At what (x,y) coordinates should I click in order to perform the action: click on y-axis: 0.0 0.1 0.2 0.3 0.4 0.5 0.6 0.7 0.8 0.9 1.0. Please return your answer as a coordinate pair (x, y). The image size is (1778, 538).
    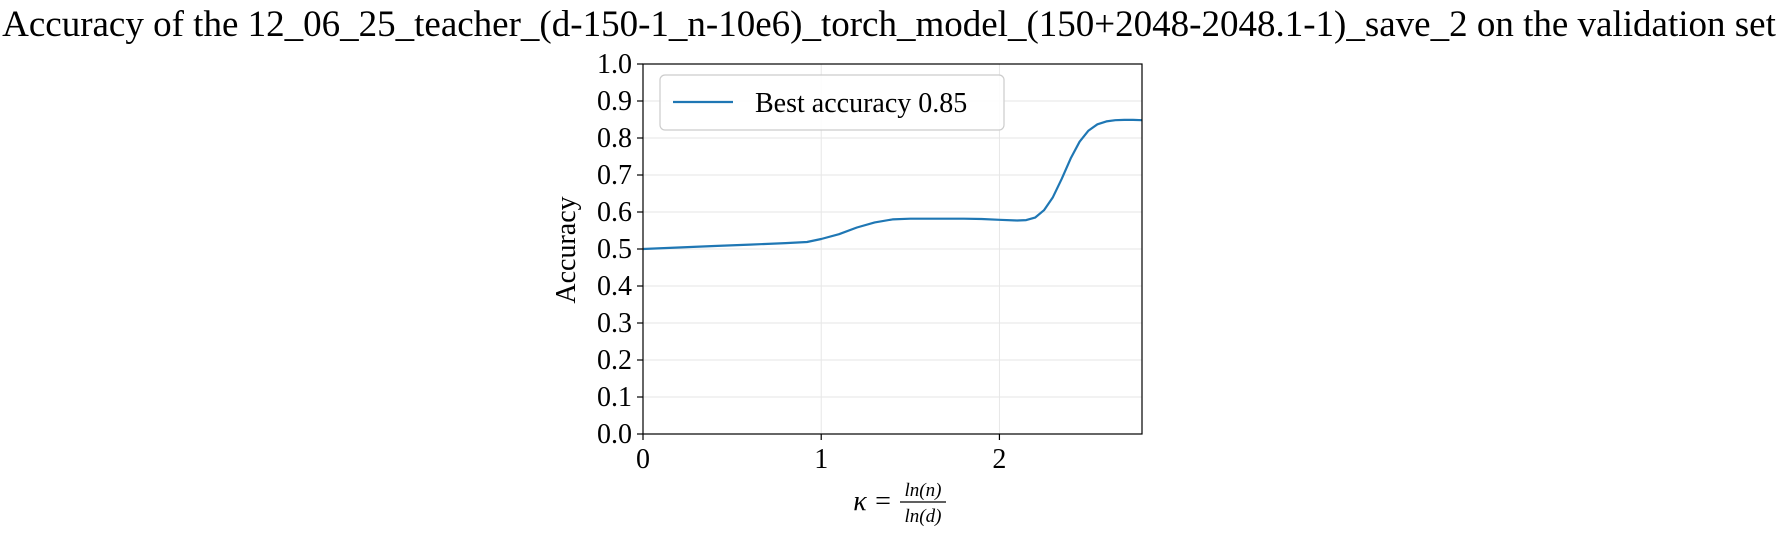
    Looking at the image, I should click on (620, 249).